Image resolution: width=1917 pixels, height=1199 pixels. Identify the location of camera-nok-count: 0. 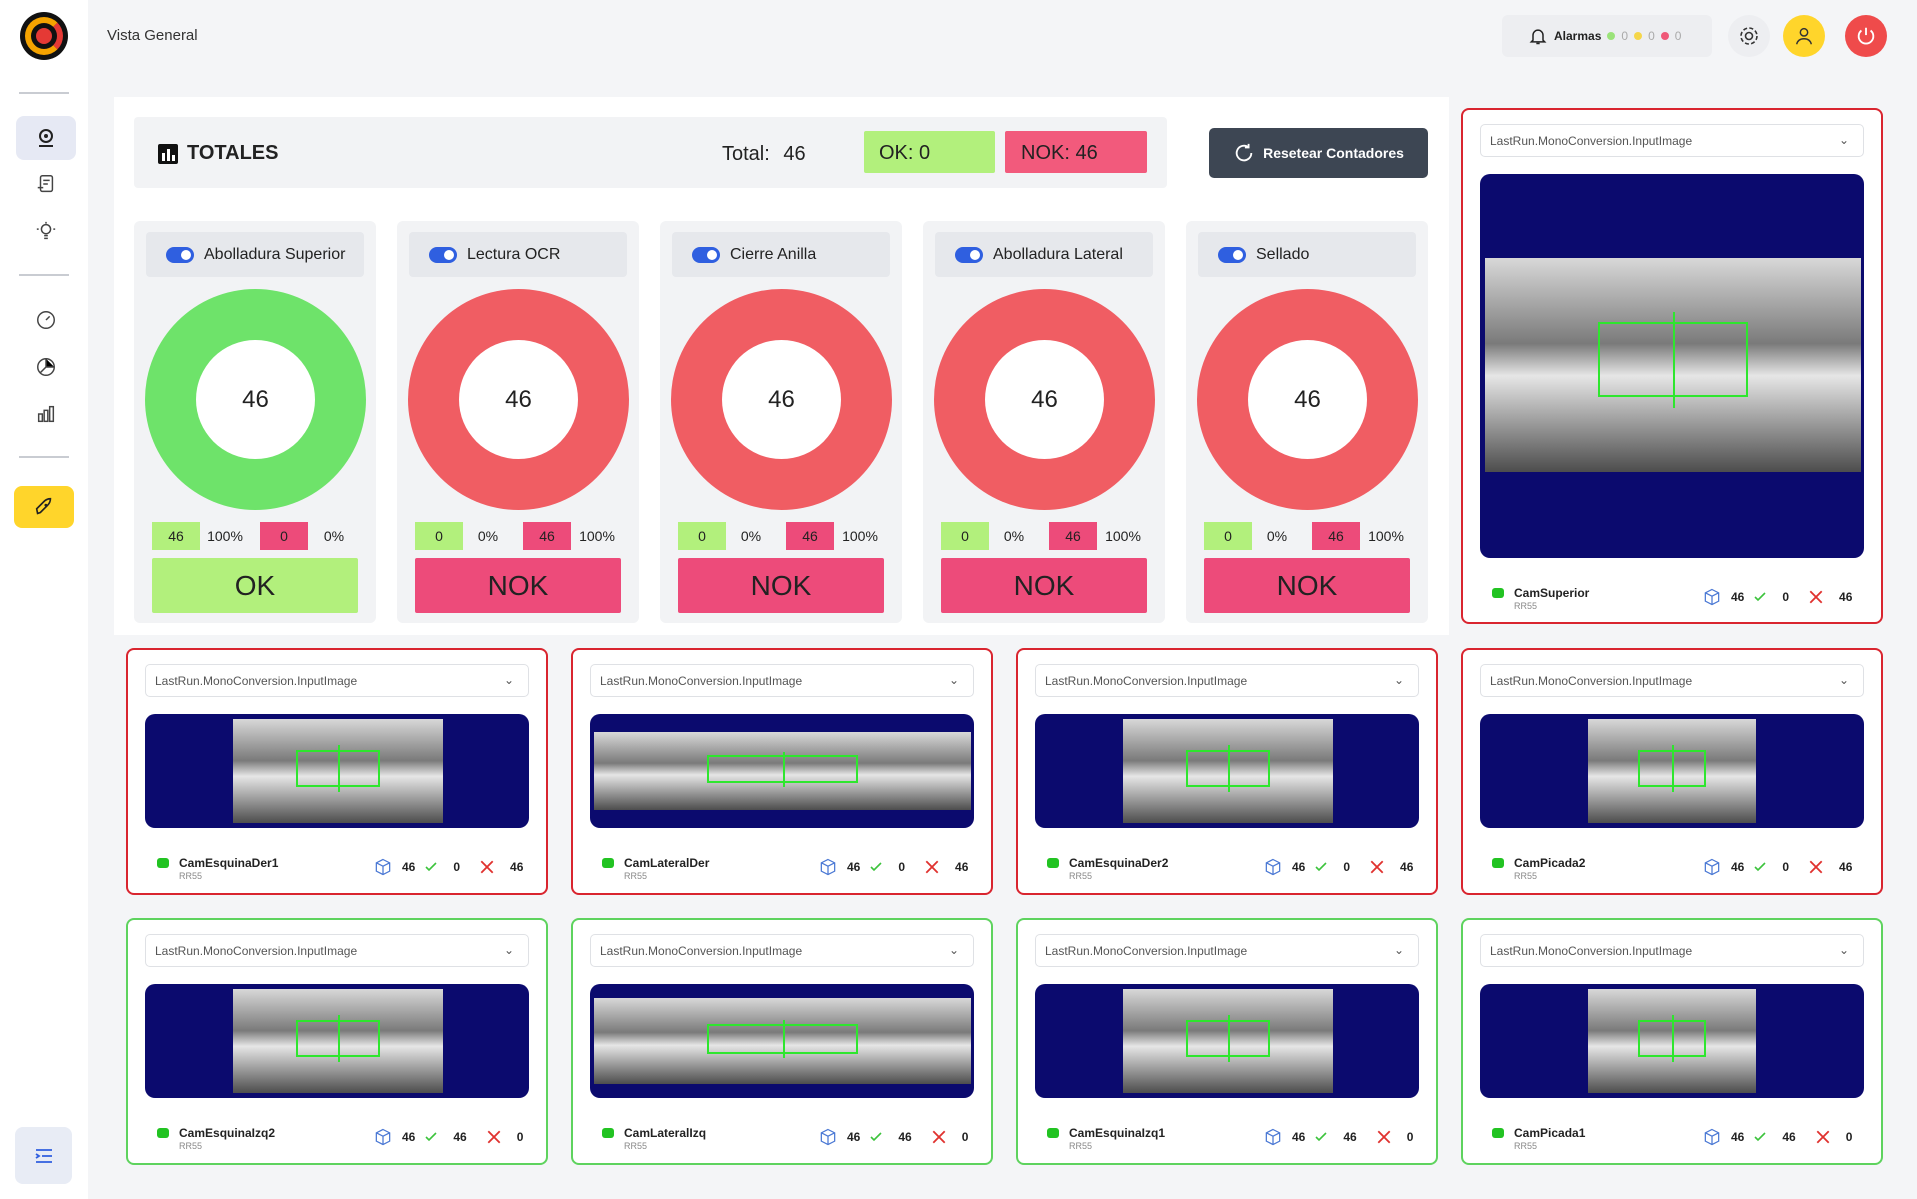
(965, 1137).